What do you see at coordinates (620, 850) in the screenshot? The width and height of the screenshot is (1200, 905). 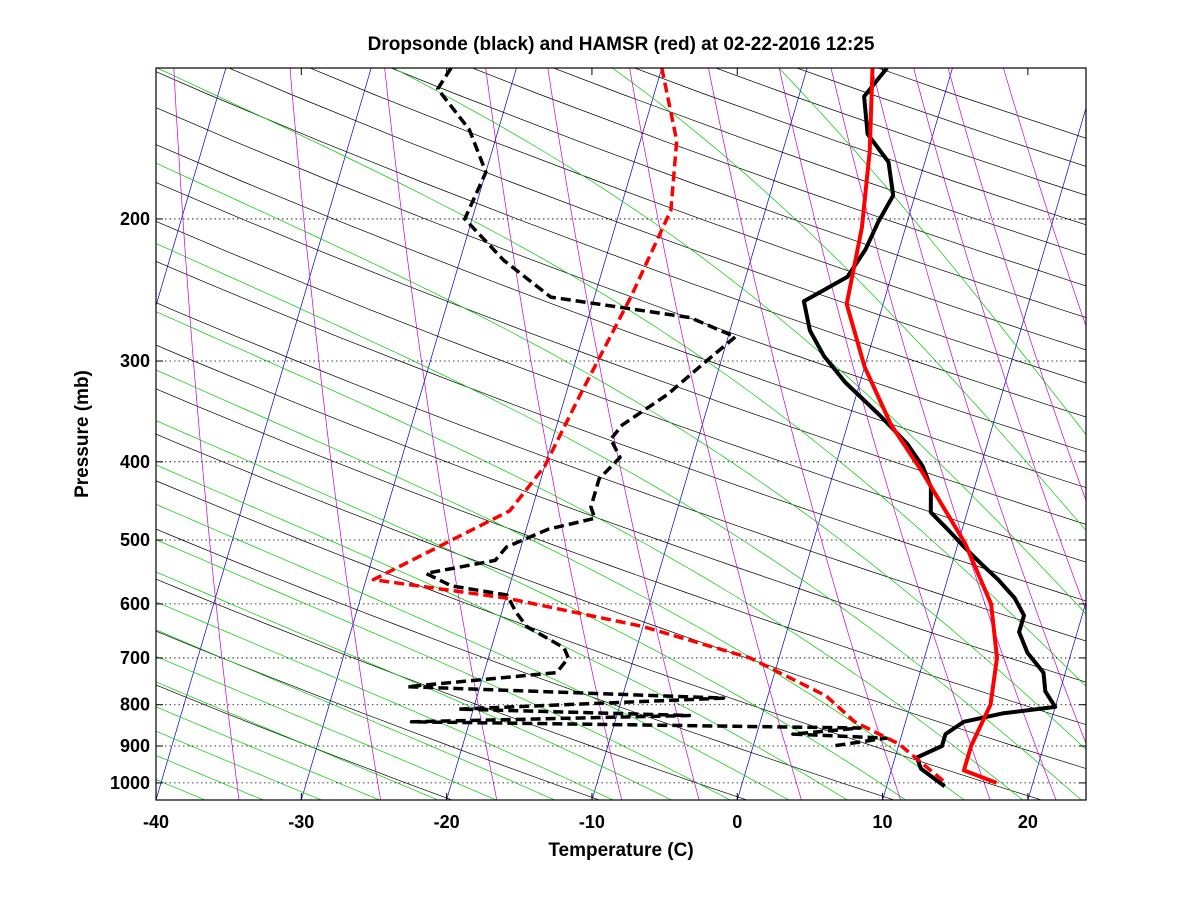 I see `x-axis-label: Temperature (C)` at bounding box center [620, 850].